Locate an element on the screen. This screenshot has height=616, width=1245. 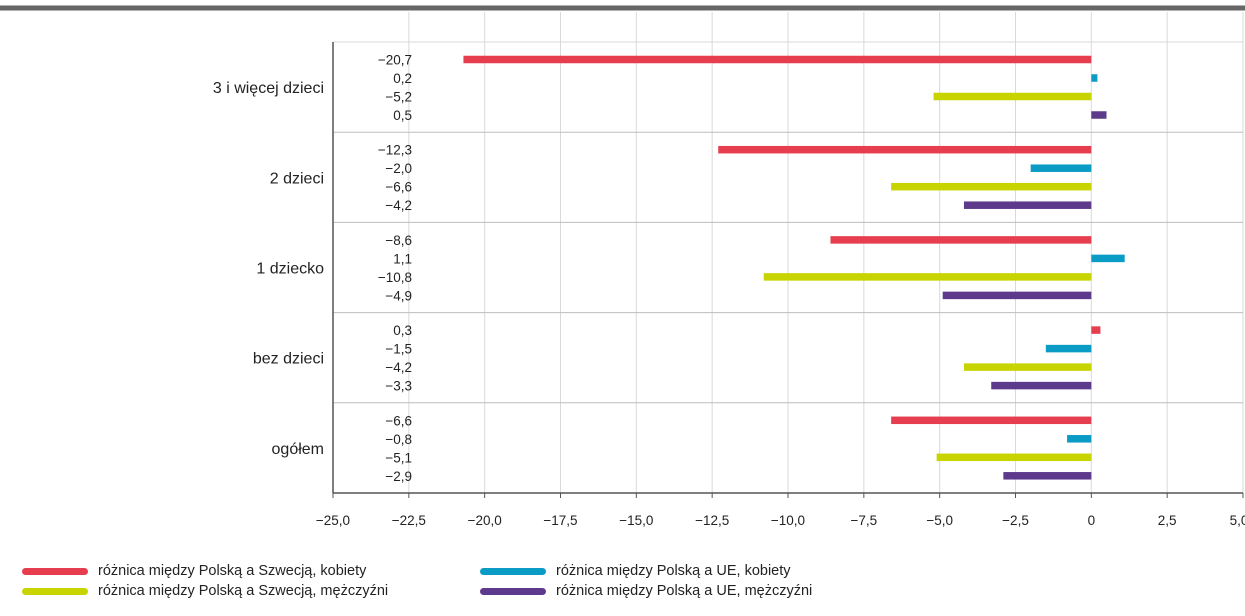
x-tick-label: −10,0 is located at coordinates (788, 520).